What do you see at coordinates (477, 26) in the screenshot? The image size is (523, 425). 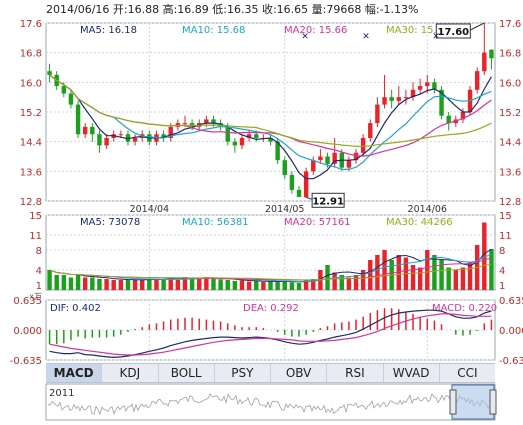 I see `max-pointer` at bounding box center [477, 26].